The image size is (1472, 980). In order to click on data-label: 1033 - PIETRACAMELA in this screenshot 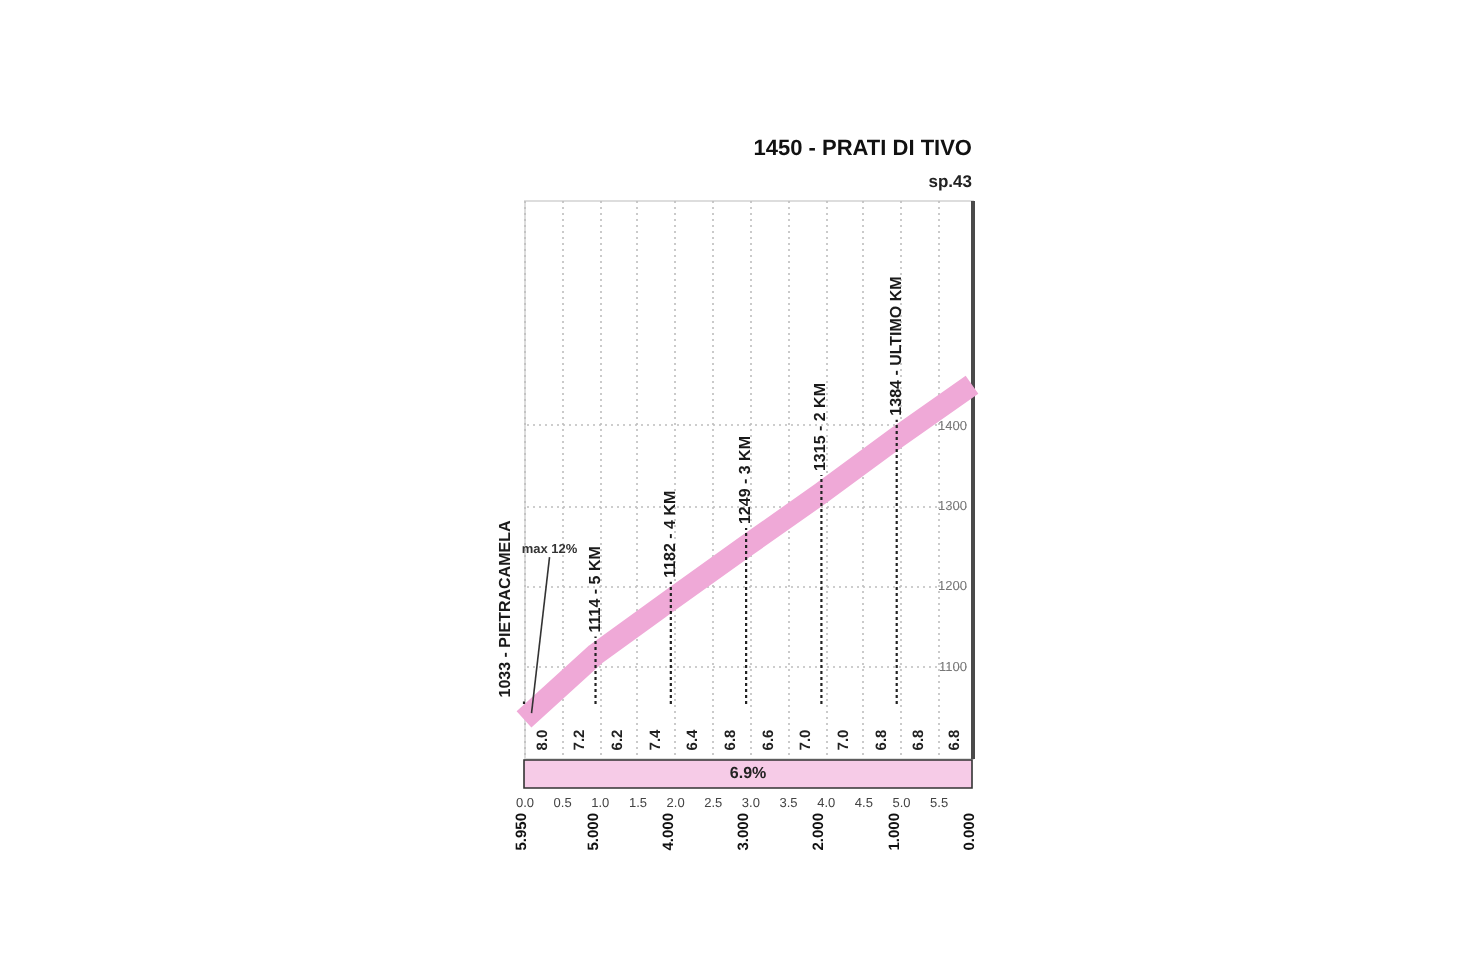, I will do `click(505, 609)`.